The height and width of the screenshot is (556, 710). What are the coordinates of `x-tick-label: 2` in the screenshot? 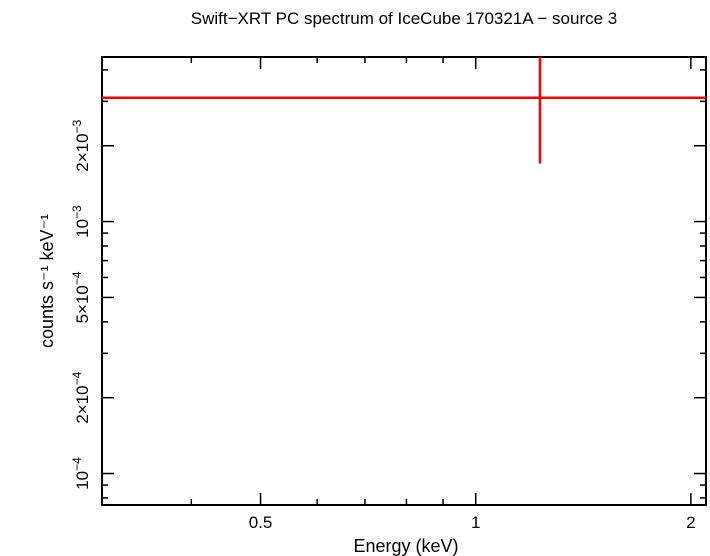 It's located at (690, 522).